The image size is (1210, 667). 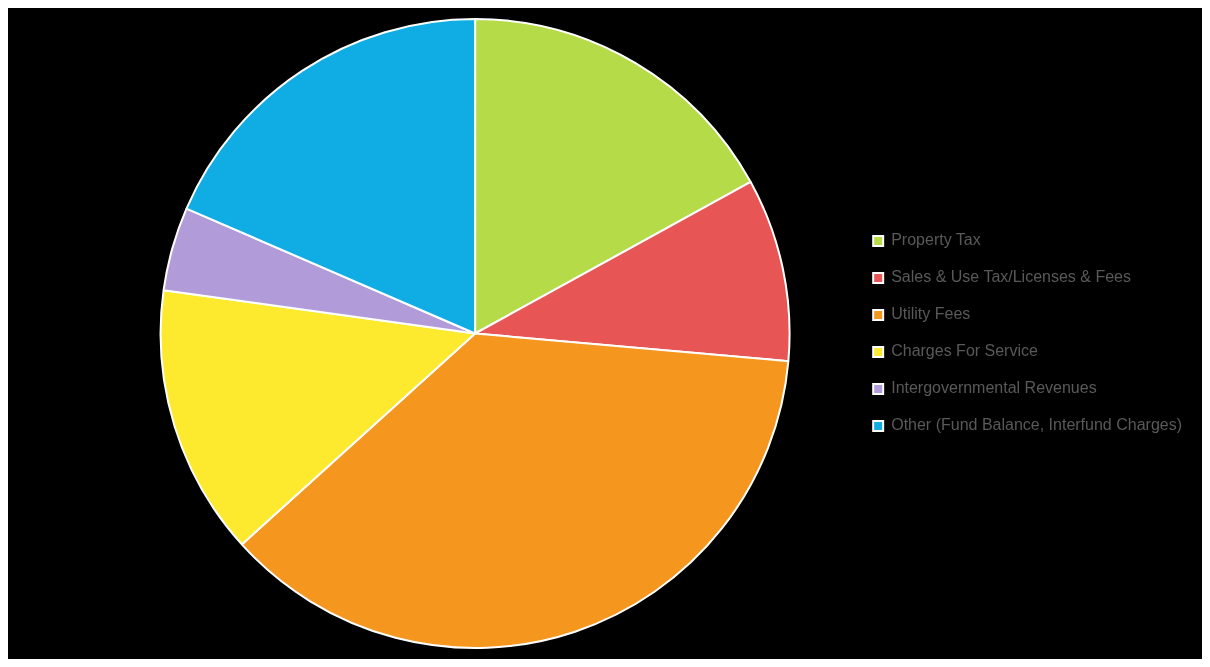 What do you see at coordinates (931, 314) in the screenshot?
I see `legend-label: Utility Fees` at bounding box center [931, 314].